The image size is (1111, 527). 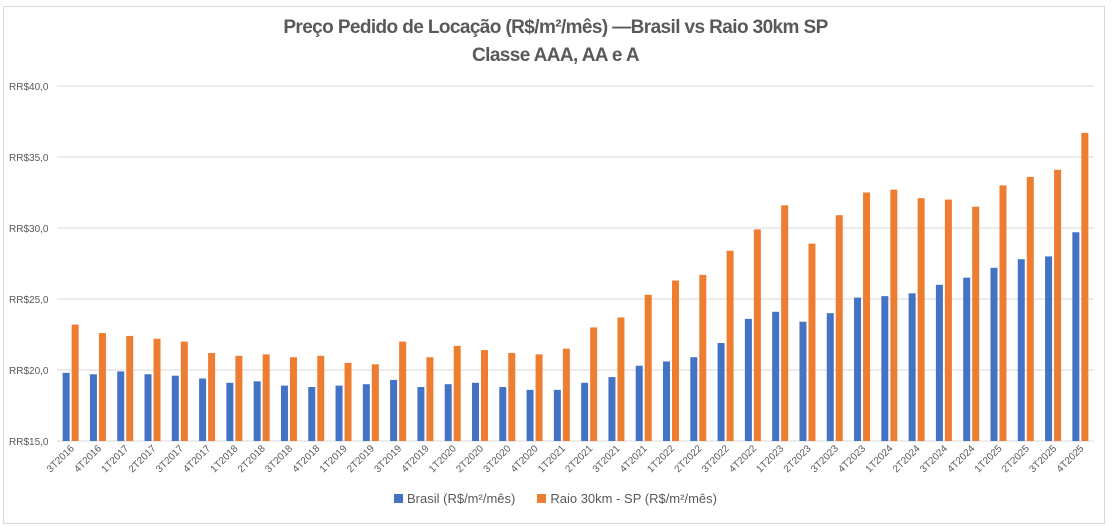 What do you see at coordinates (1071, 459) in the screenshot?
I see `x-tick-label: 4T2025` at bounding box center [1071, 459].